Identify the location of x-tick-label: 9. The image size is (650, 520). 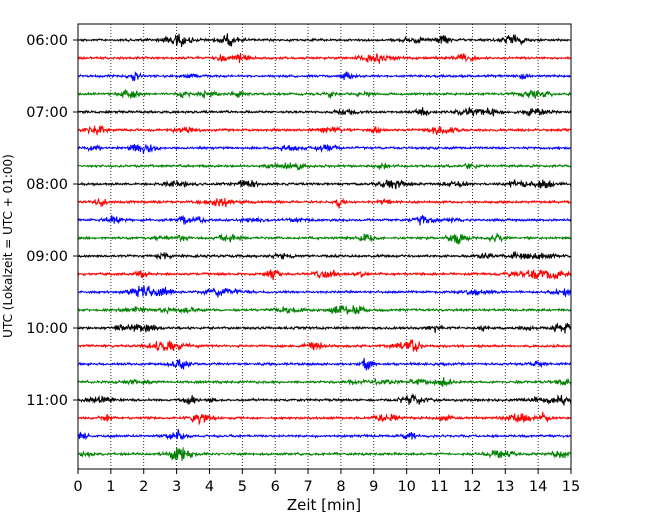
(373, 487).